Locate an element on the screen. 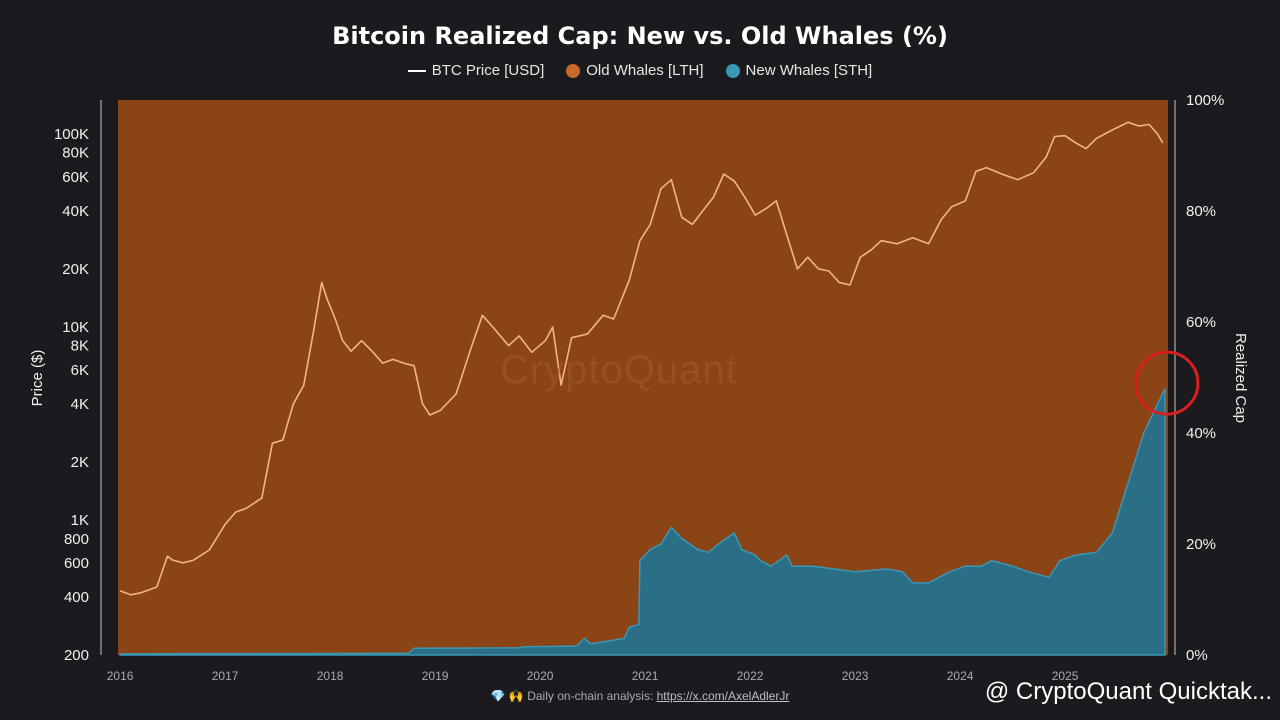  y-left-tick-label: 6K is located at coordinates (80, 370).